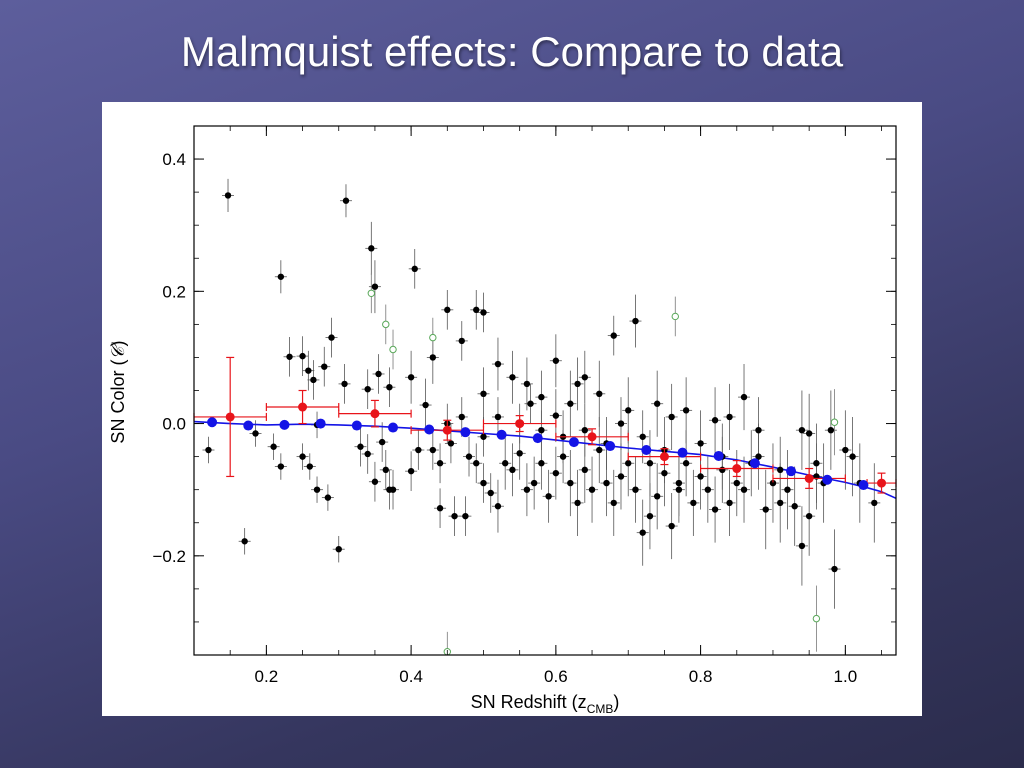  I want to click on y-axis-label-close: ), so click(118, 343).